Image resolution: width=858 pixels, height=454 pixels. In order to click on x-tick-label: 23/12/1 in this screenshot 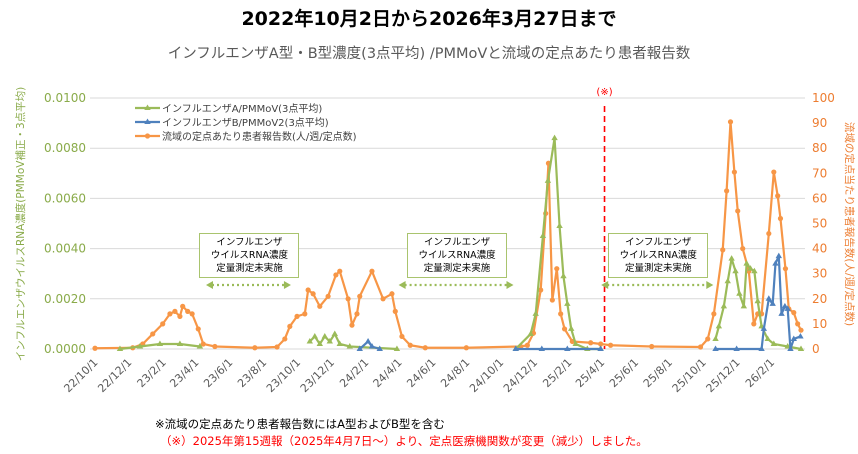, I will do `click(317, 375)`.